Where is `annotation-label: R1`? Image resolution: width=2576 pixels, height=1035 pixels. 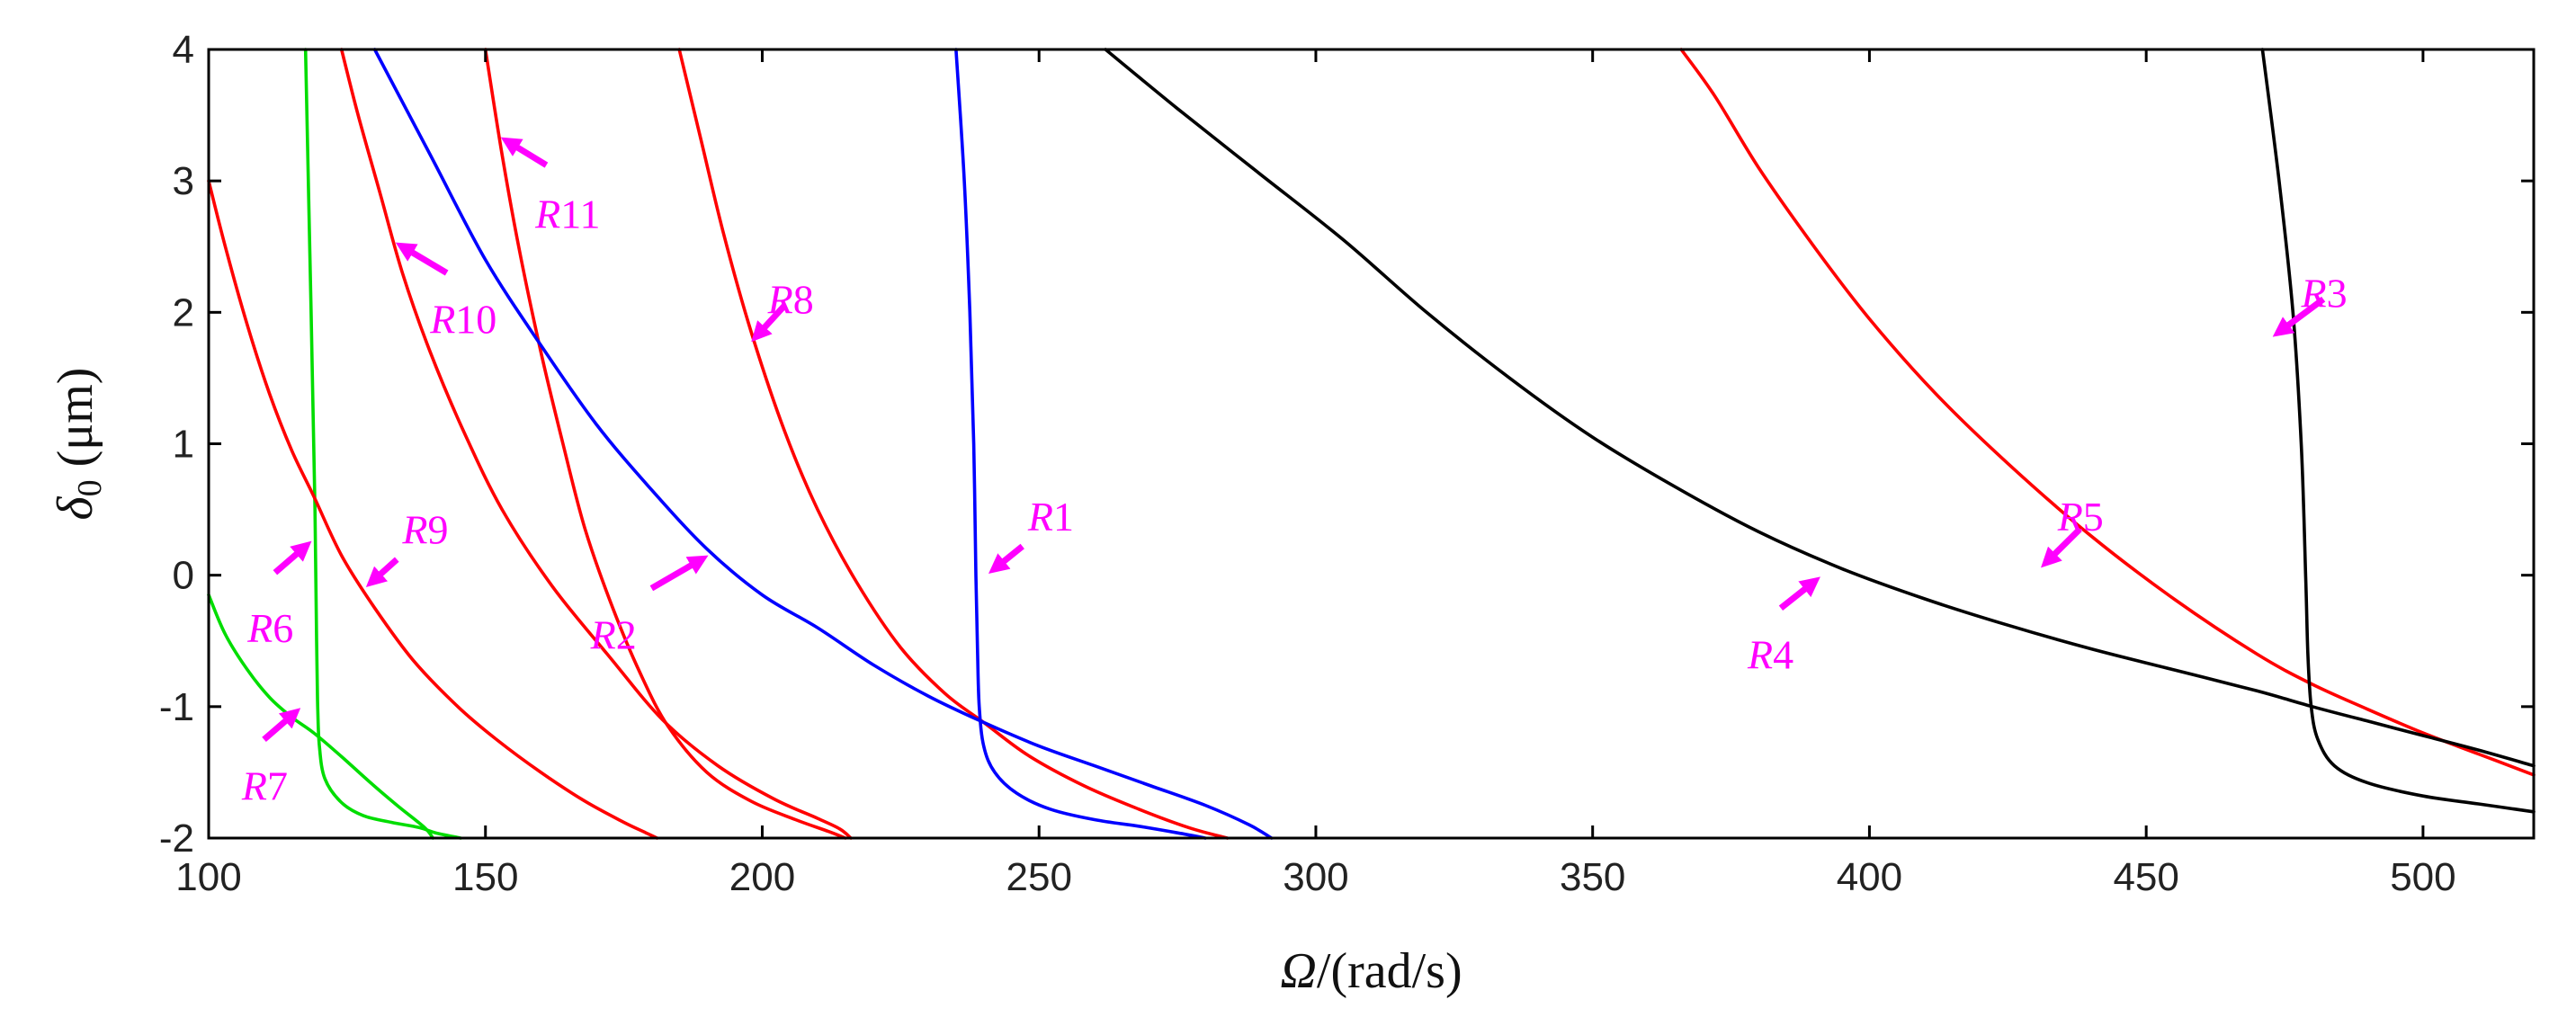
annotation-label: R1 is located at coordinates (1050, 517).